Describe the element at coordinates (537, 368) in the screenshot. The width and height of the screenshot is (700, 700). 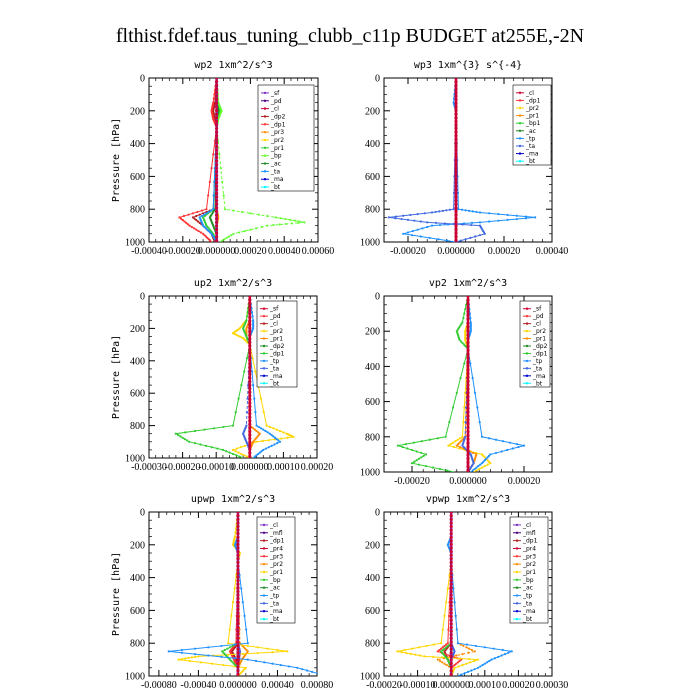
I see `legend-label: _ta` at that location.